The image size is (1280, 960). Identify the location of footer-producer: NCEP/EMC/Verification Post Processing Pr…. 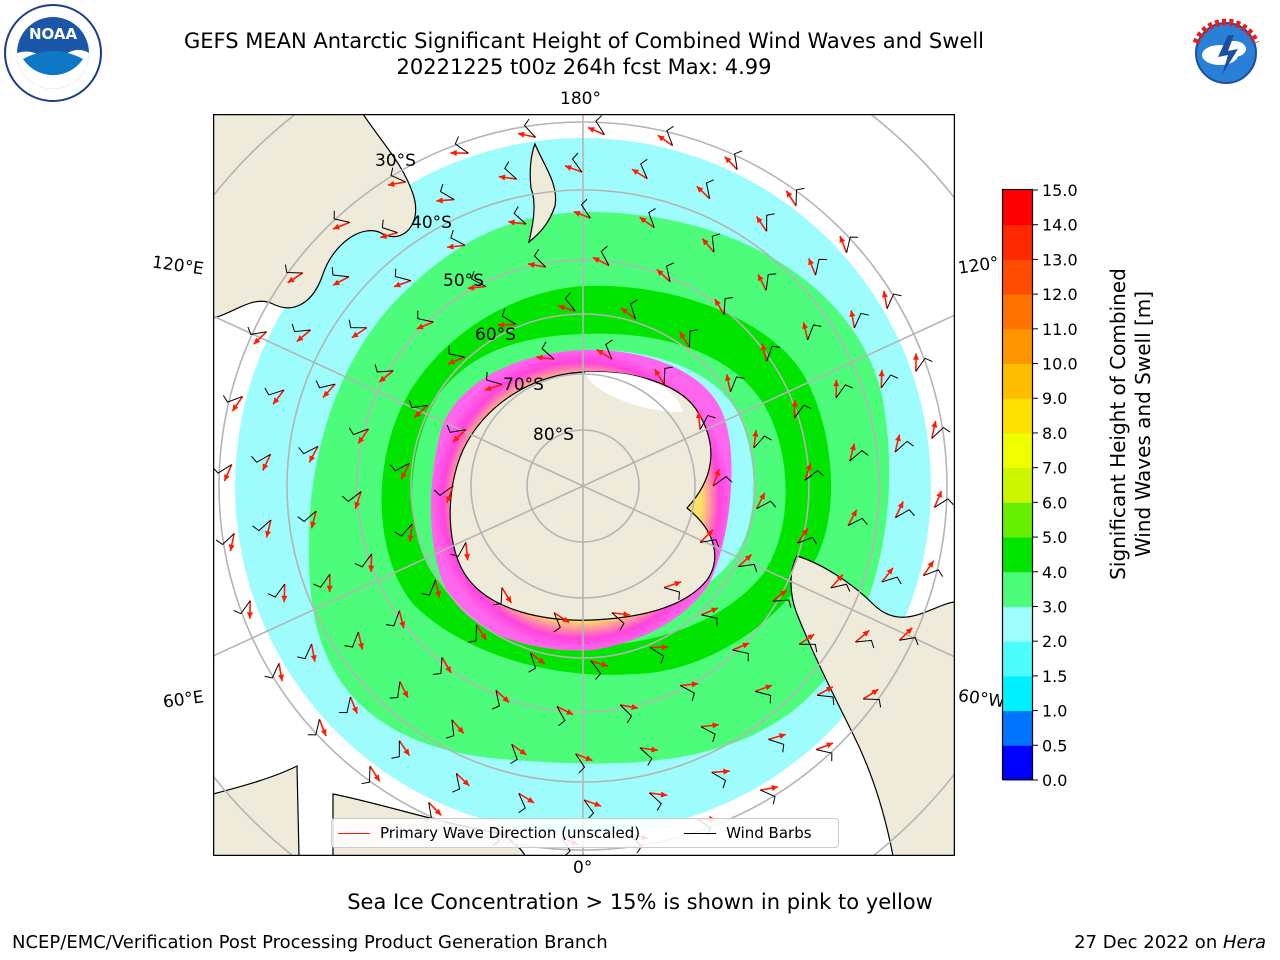
(310, 942).